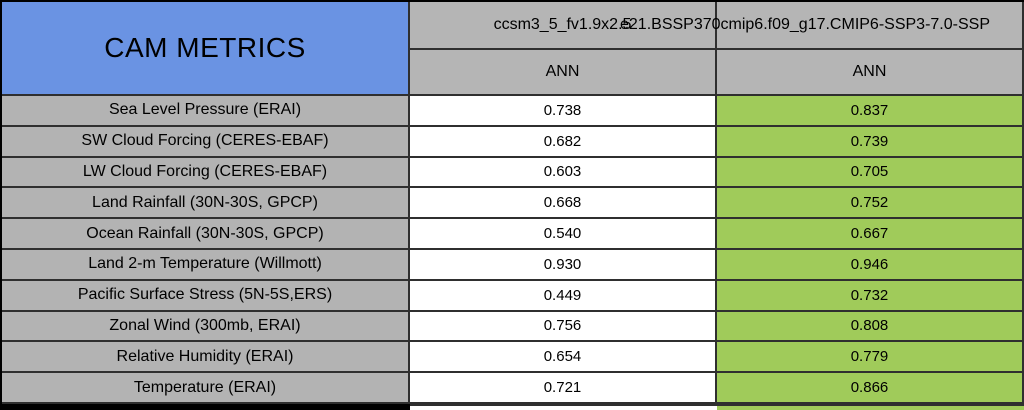  I want to click on metric-label-row-6-text: Land 2-m Temperature (Willmott), so click(205, 264).